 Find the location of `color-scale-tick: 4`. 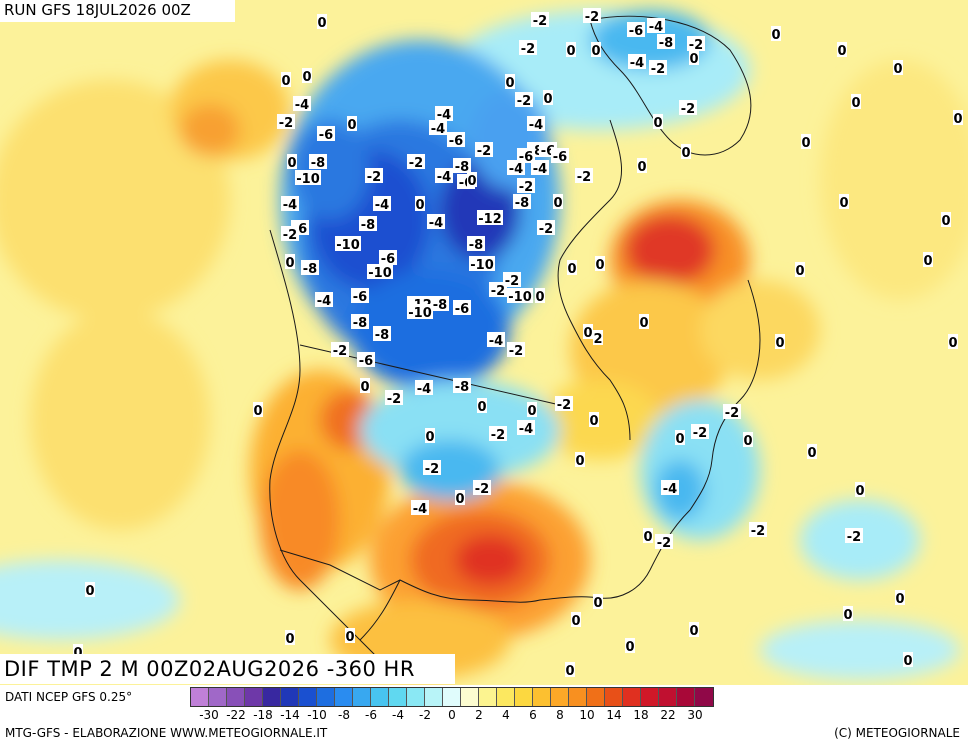

color-scale-tick: 4 is located at coordinates (506, 715).